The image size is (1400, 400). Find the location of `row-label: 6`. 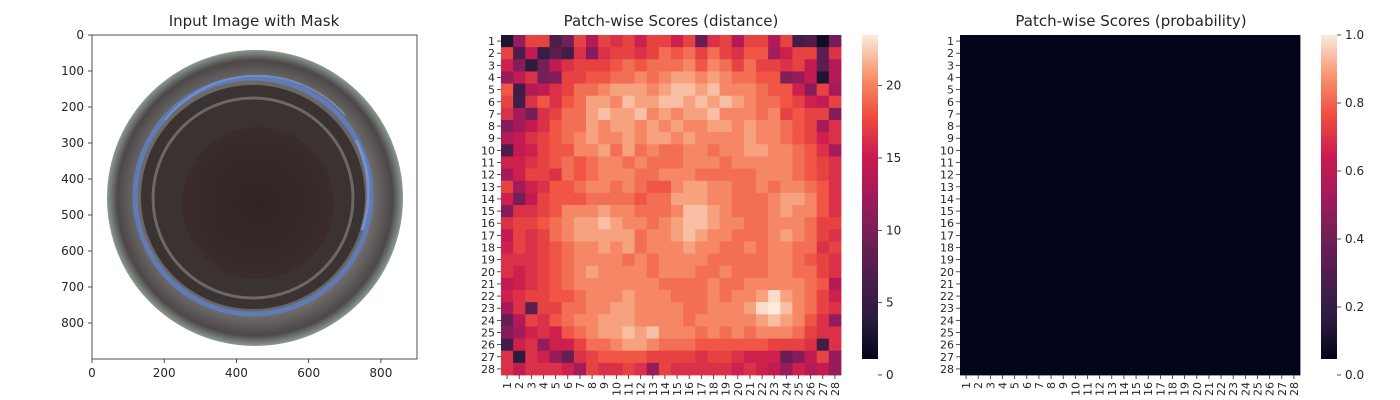

row-label: 6 is located at coordinates (491, 102).